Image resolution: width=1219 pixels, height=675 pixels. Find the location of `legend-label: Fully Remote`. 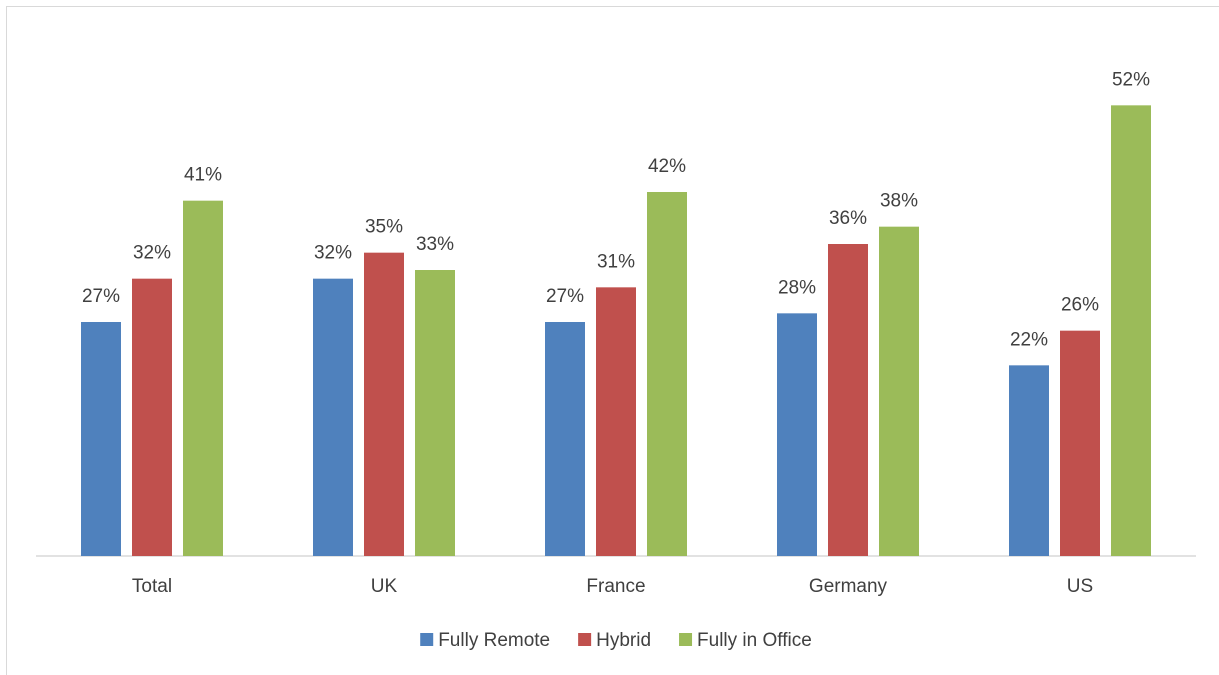

legend-label: Fully Remote is located at coordinates (494, 640).